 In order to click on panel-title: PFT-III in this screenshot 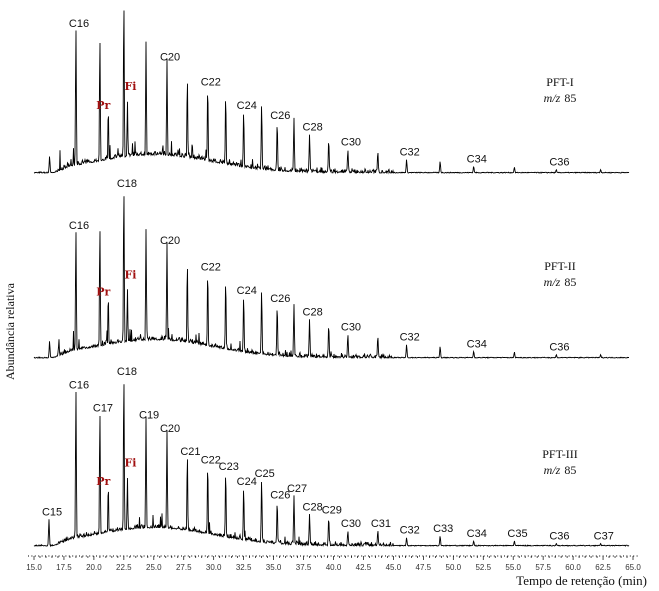, I will do `click(560, 454)`.